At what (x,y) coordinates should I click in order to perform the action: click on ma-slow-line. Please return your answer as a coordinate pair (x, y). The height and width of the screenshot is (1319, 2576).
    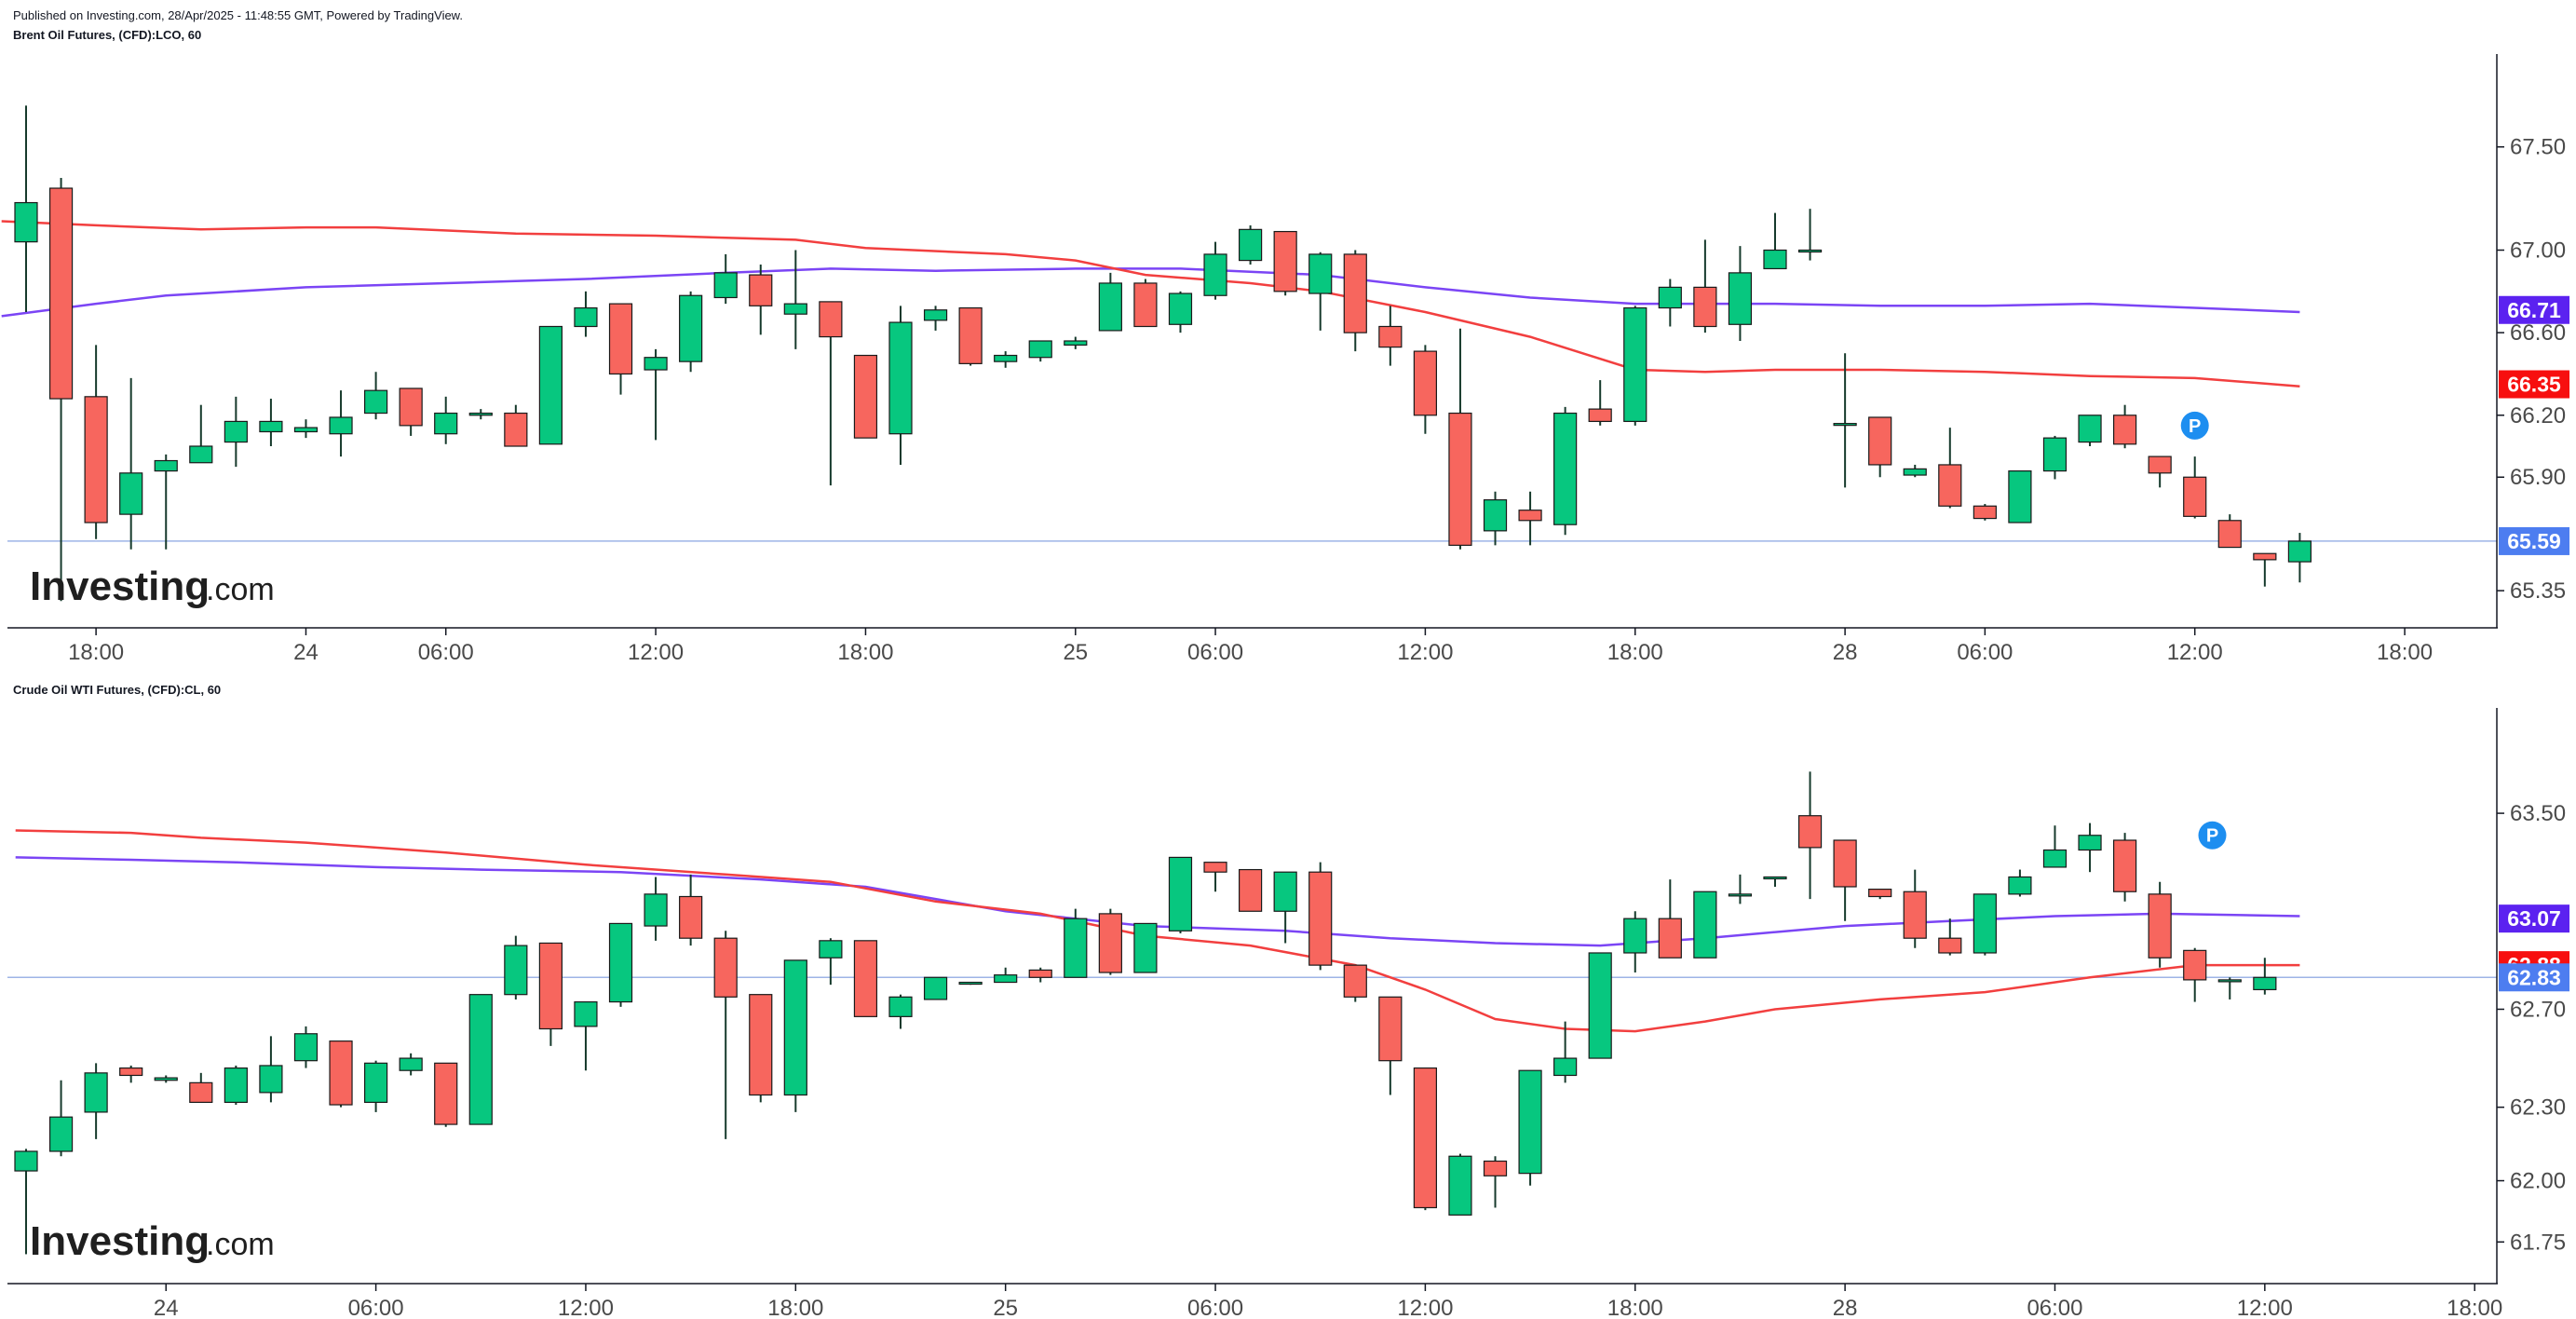
    Looking at the image, I should click on (1150, 292).